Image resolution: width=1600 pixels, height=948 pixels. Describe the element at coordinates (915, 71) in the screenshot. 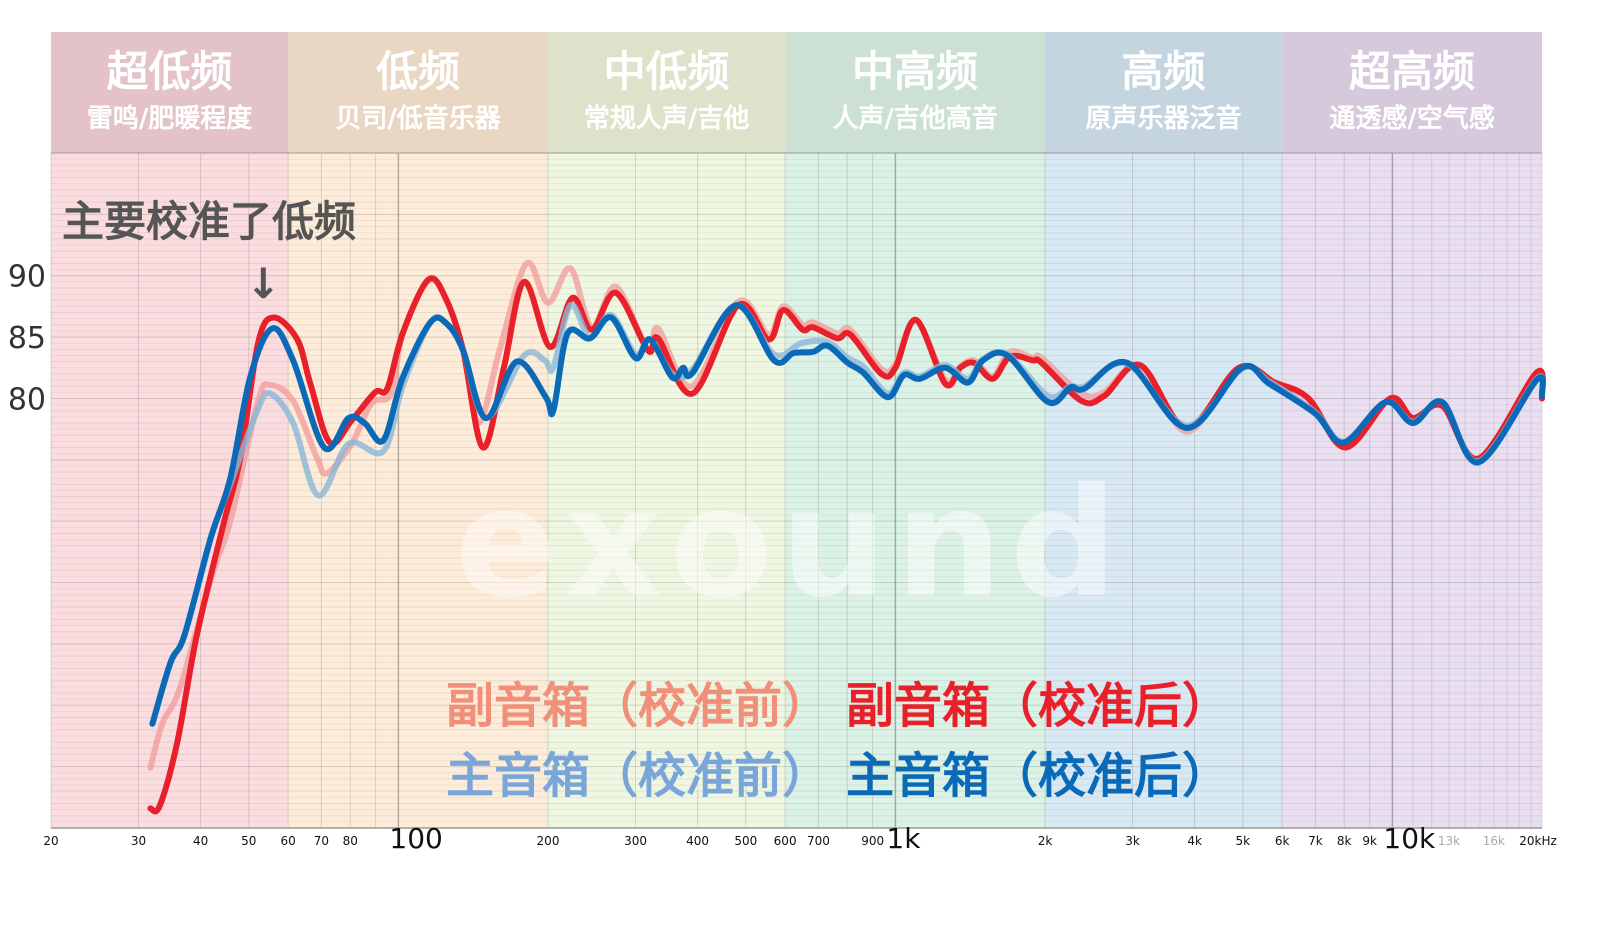

I see `band-title: 中高频` at that location.